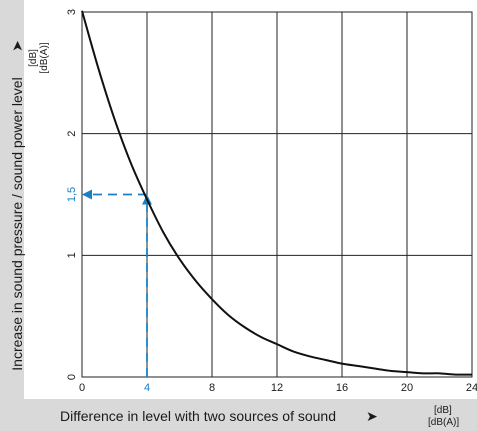 The height and width of the screenshot is (431, 477). I want to click on x-label-band, so click(238, 415).